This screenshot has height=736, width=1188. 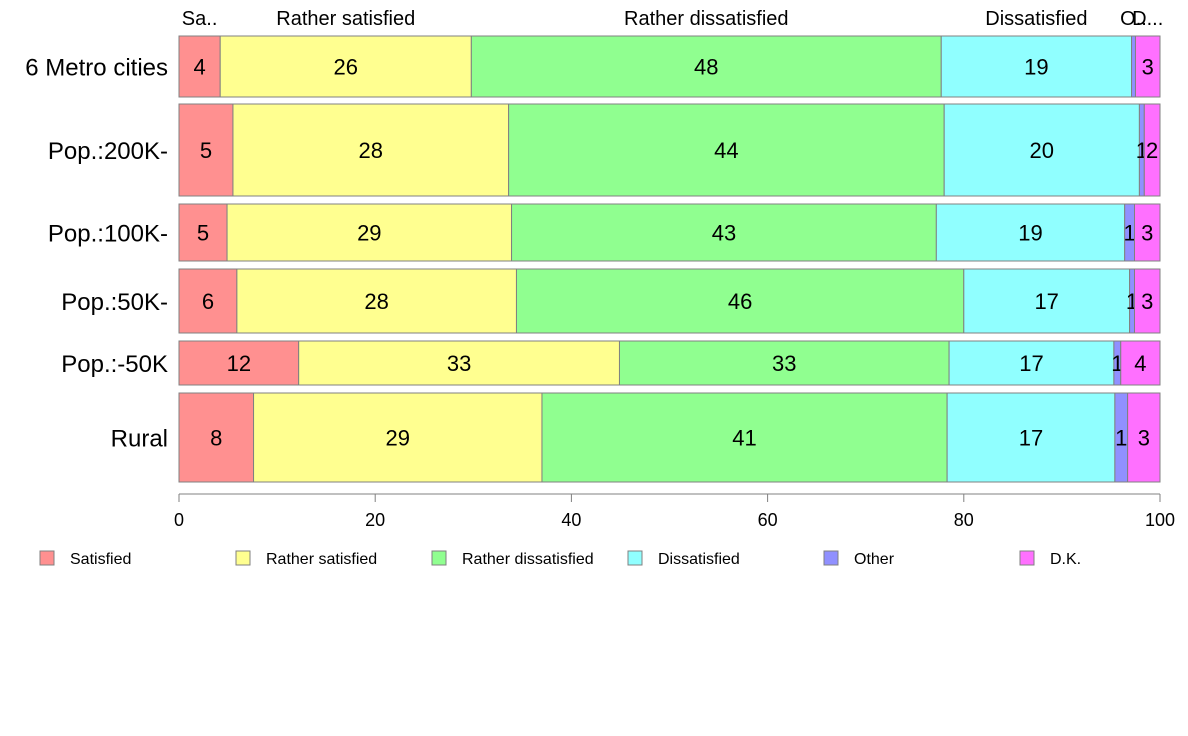 What do you see at coordinates (108, 151) in the screenshot?
I see `category-label-pop-200k: Pop.:200K-` at bounding box center [108, 151].